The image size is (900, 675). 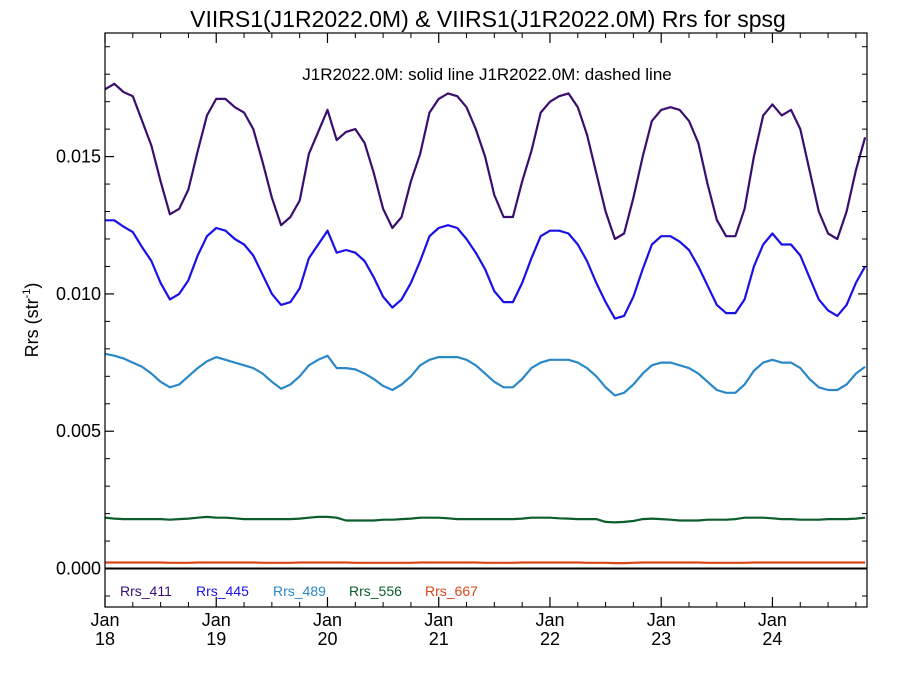 What do you see at coordinates (550, 639) in the screenshot?
I see `x-tick-label-year: 22` at bounding box center [550, 639].